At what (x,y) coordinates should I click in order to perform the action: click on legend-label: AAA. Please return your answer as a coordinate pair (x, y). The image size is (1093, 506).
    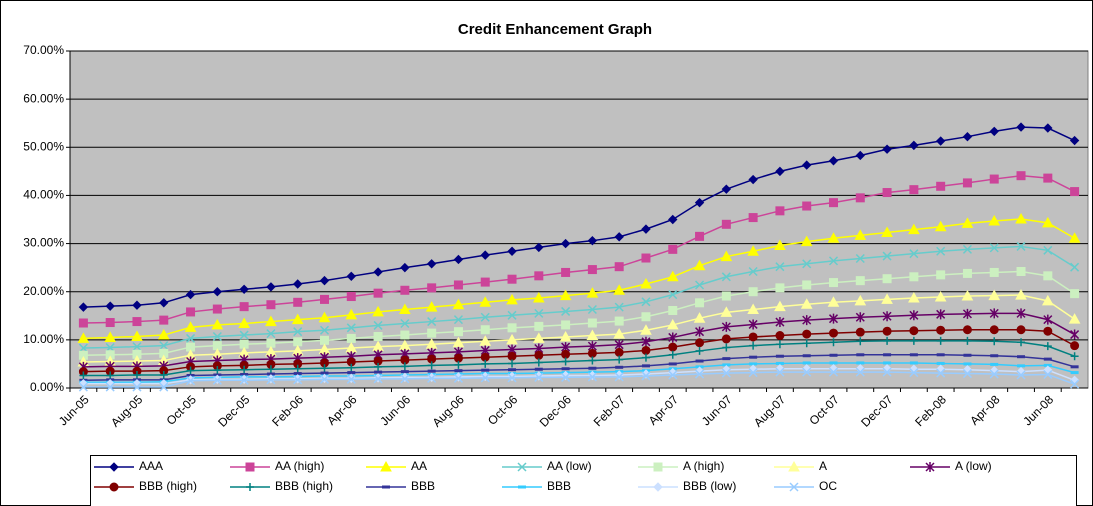
    Looking at the image, I should click on (151, 466).